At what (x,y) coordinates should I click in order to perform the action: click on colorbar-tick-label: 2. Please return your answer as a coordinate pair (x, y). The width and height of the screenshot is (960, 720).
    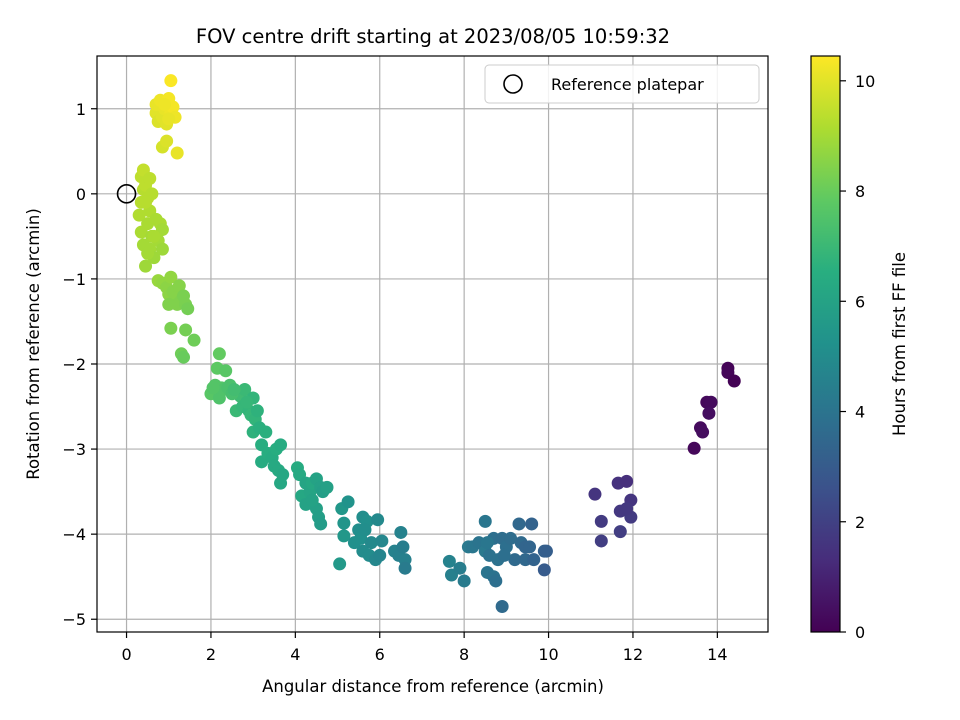
    Looking at the image, I should click on (860, 522).